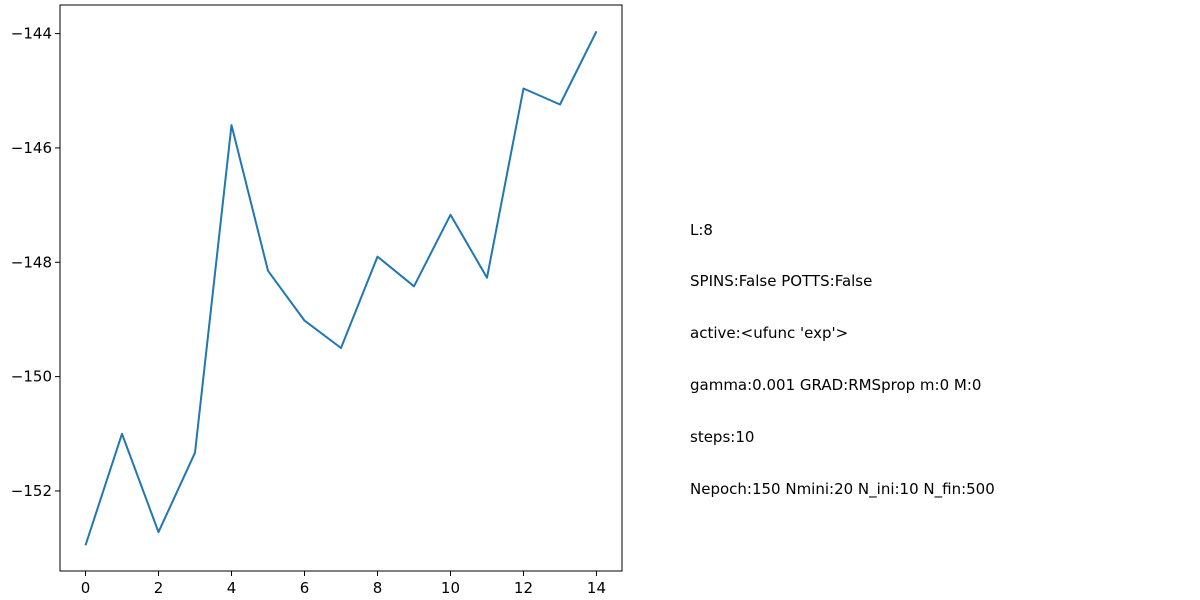  Describe the element at coordinates (159, 588) in the screenshot. I see `x-tick-label: 2` at that location.